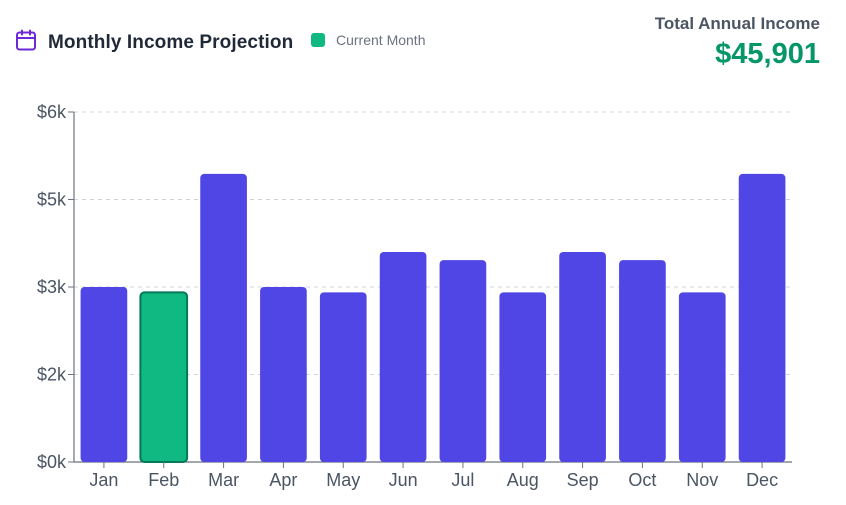 Image resolution: width=846 pixels, height=505 pixels. Describe the element at coordinates (163, 480) in the screenshot. I see `x-tick-label: Feb` at that location.